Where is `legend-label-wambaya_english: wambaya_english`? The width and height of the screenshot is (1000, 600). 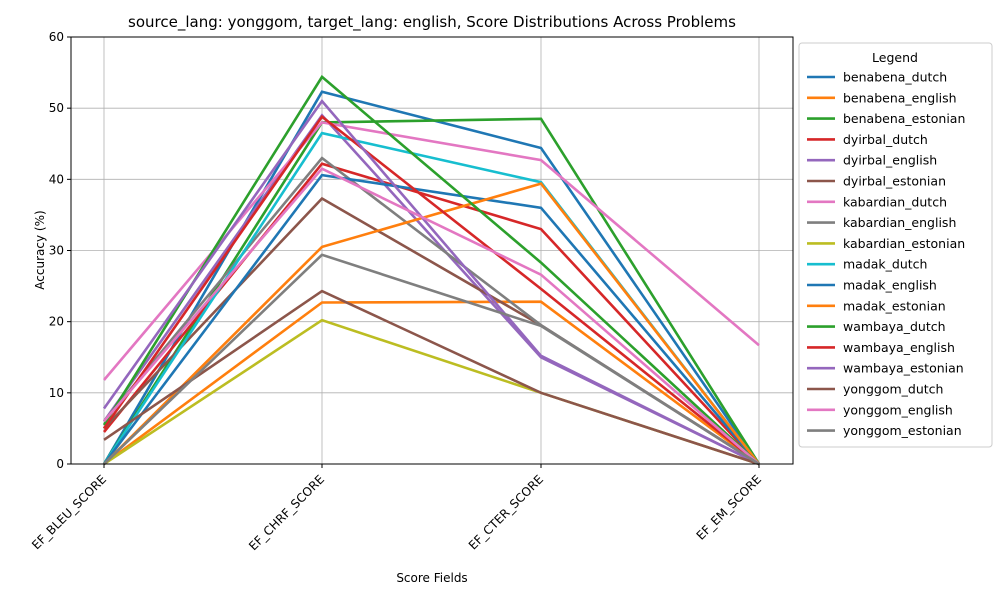
legend-label-wambaya_english: wambaya_english is located at coordinates (899, 347).